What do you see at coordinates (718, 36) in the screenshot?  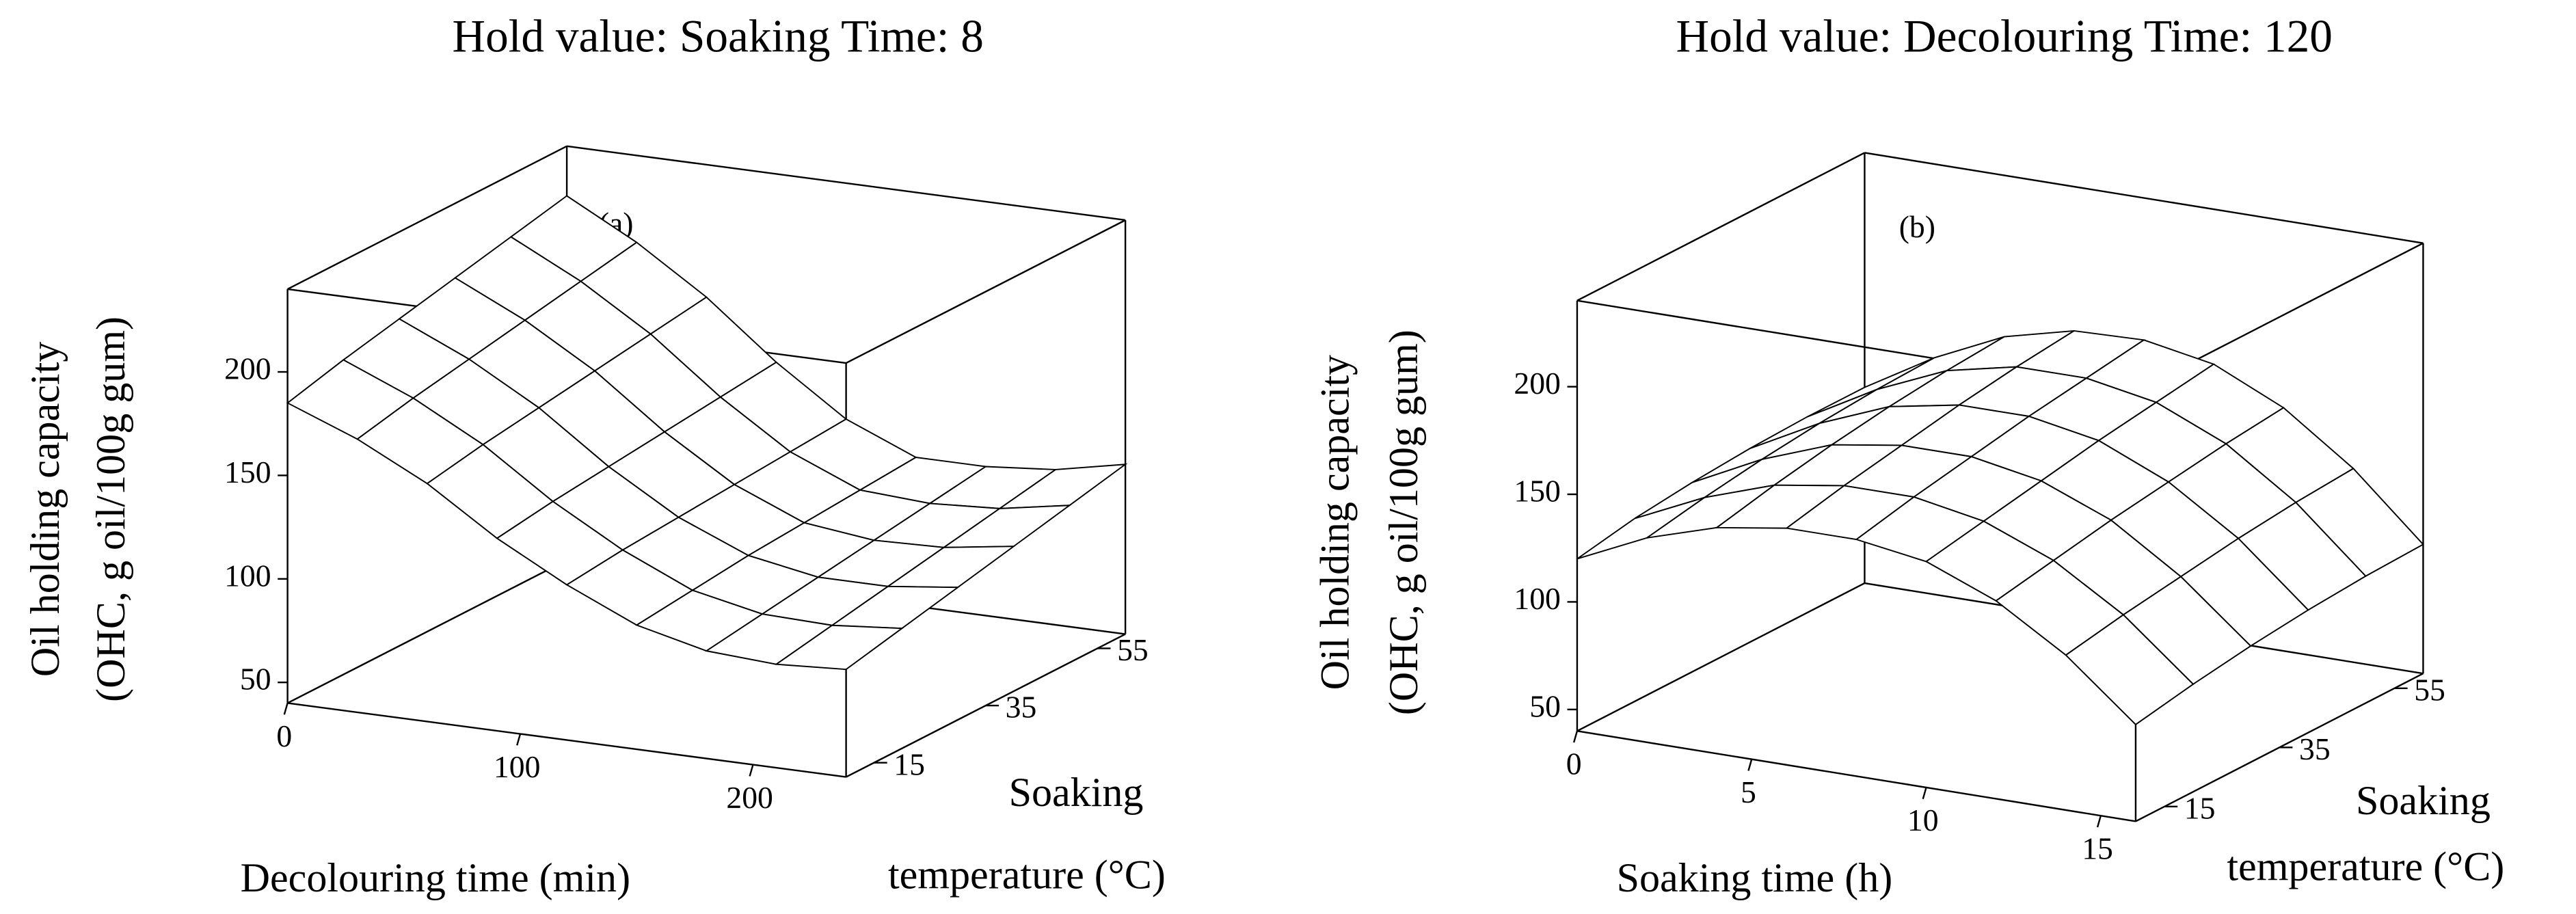 I see `chart-title: Hold value: Soaking Time: 8` at bounding box center [718, 36].